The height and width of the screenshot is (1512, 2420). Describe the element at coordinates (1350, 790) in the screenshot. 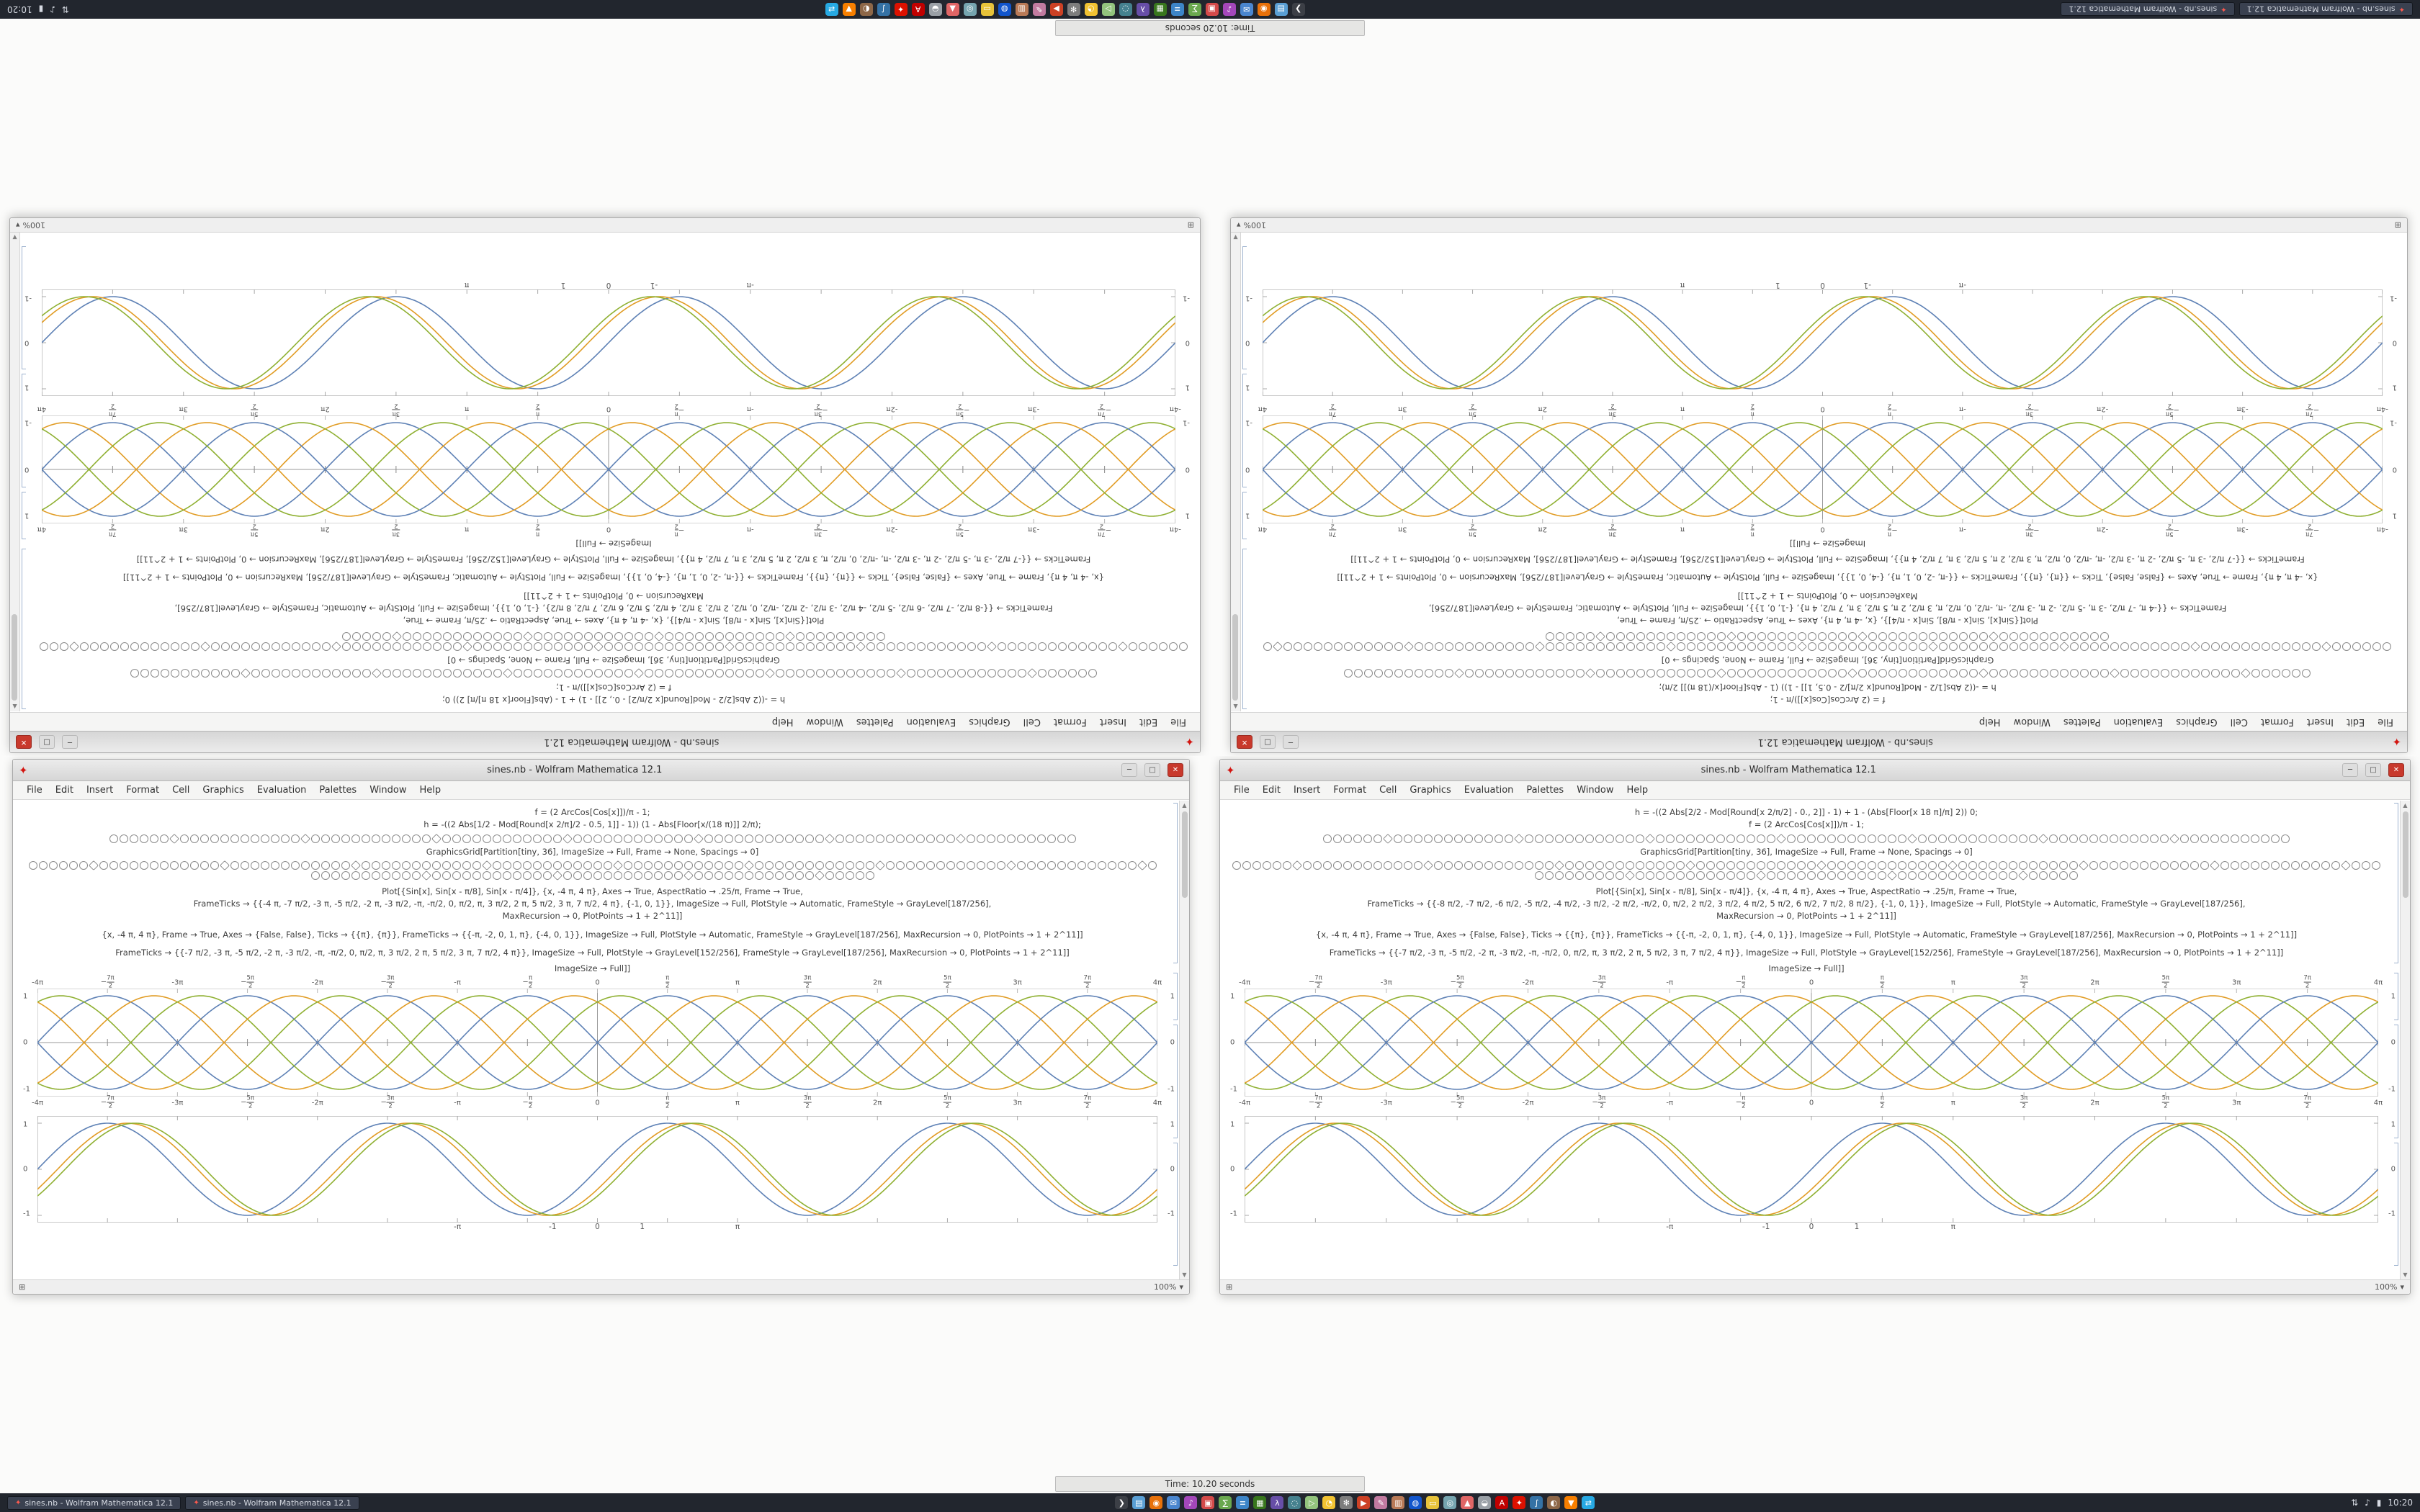

I see `menu-format: Format` at that location.